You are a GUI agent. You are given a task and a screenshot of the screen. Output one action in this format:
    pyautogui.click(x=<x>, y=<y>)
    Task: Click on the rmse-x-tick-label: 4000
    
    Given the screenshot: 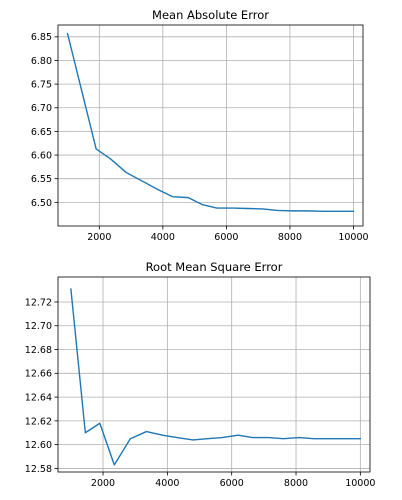 What is the action you would take?
    pyautogui.click(x=167, y=483)
    